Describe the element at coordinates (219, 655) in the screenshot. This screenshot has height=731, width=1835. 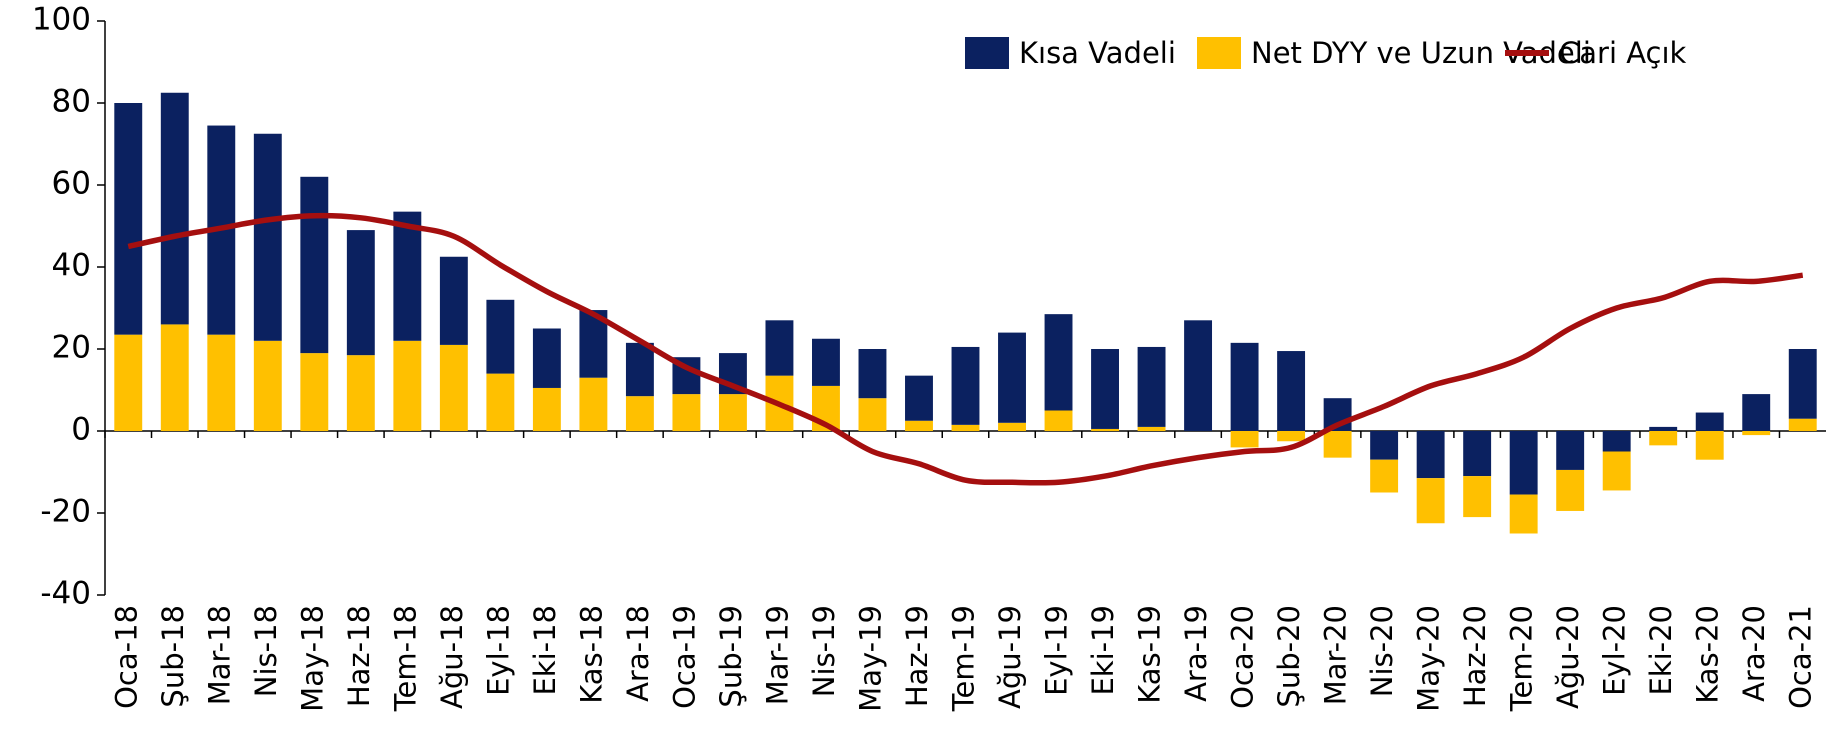
I see `x-tick-label: Mar-18` at that location.